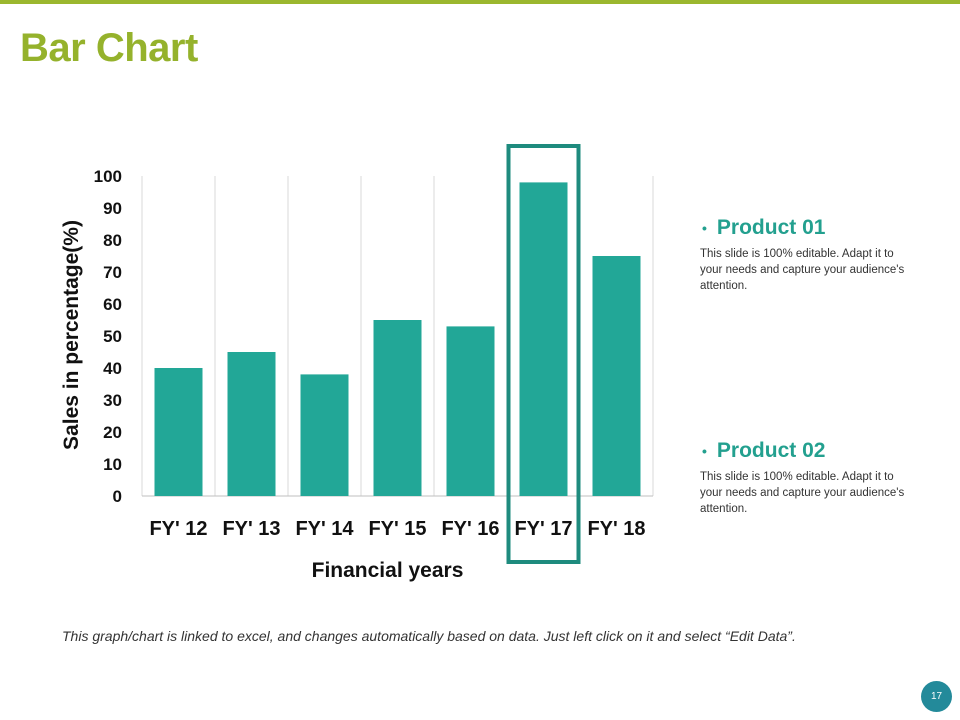  Describe the element at coordinates (251, 529) in the screenshot. I see `x-tick-label: FY' 13` at that location.